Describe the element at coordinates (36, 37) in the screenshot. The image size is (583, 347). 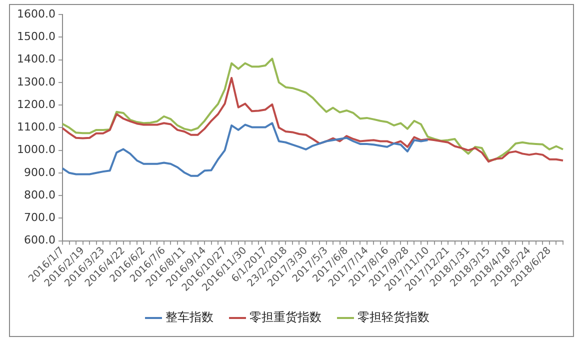
I see `y-tick-label: 1500.0` at that location.